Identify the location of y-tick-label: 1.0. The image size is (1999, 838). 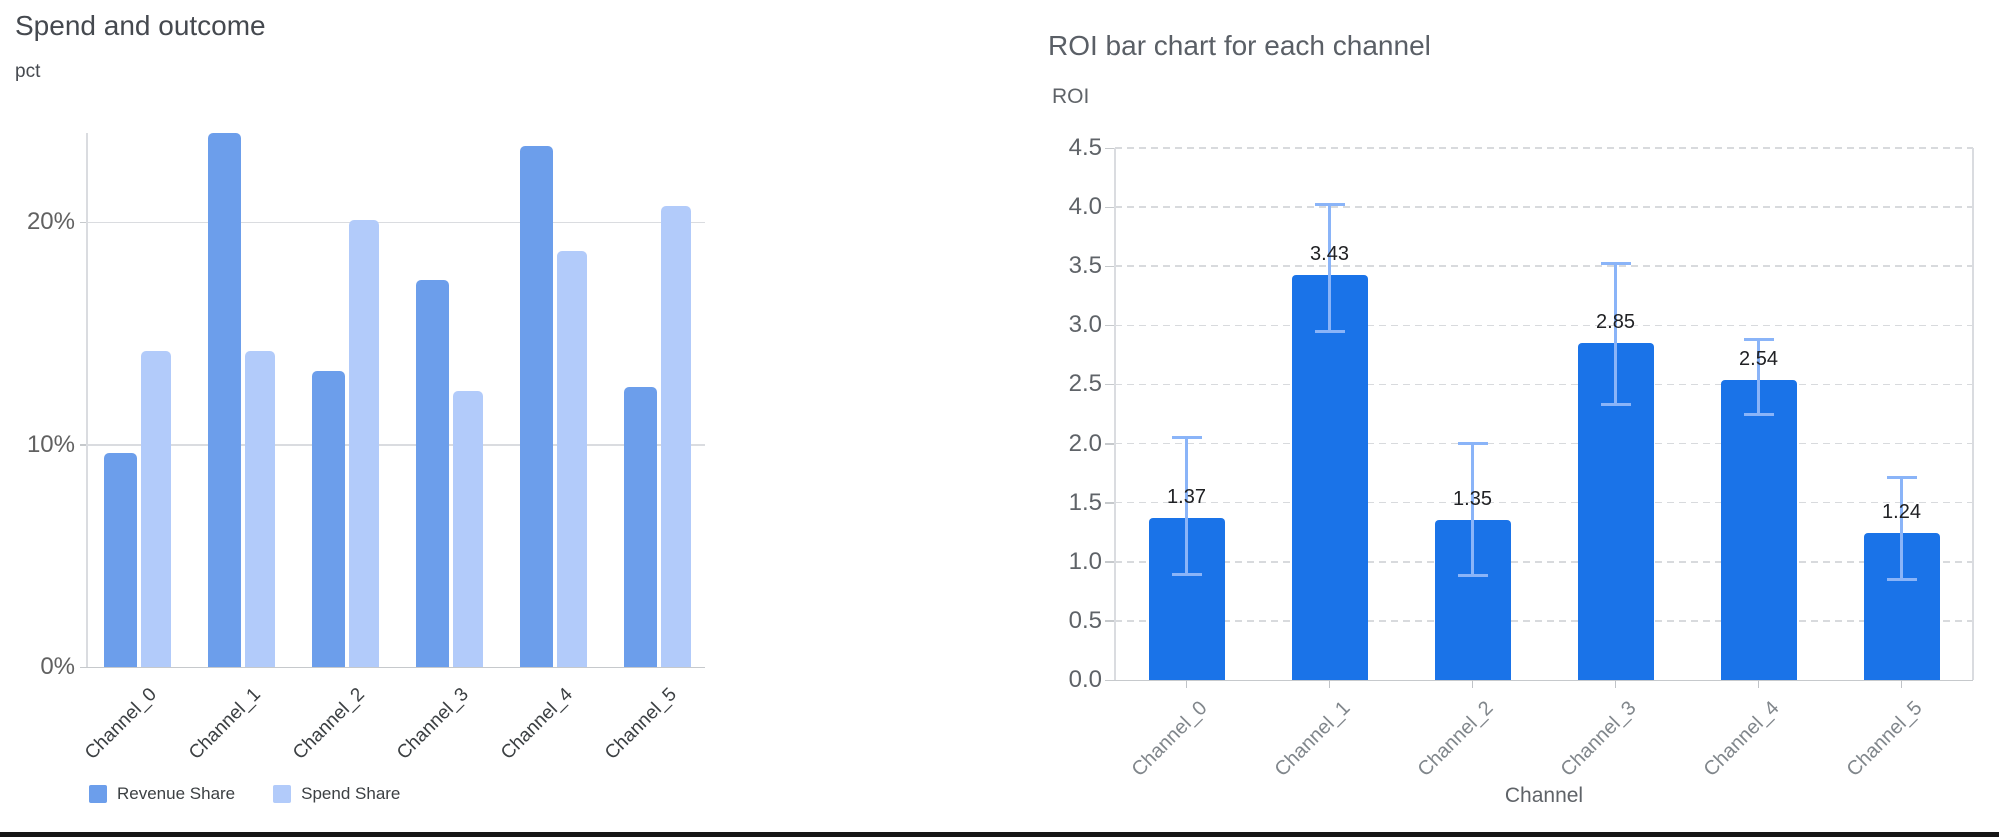
(1085, 561).